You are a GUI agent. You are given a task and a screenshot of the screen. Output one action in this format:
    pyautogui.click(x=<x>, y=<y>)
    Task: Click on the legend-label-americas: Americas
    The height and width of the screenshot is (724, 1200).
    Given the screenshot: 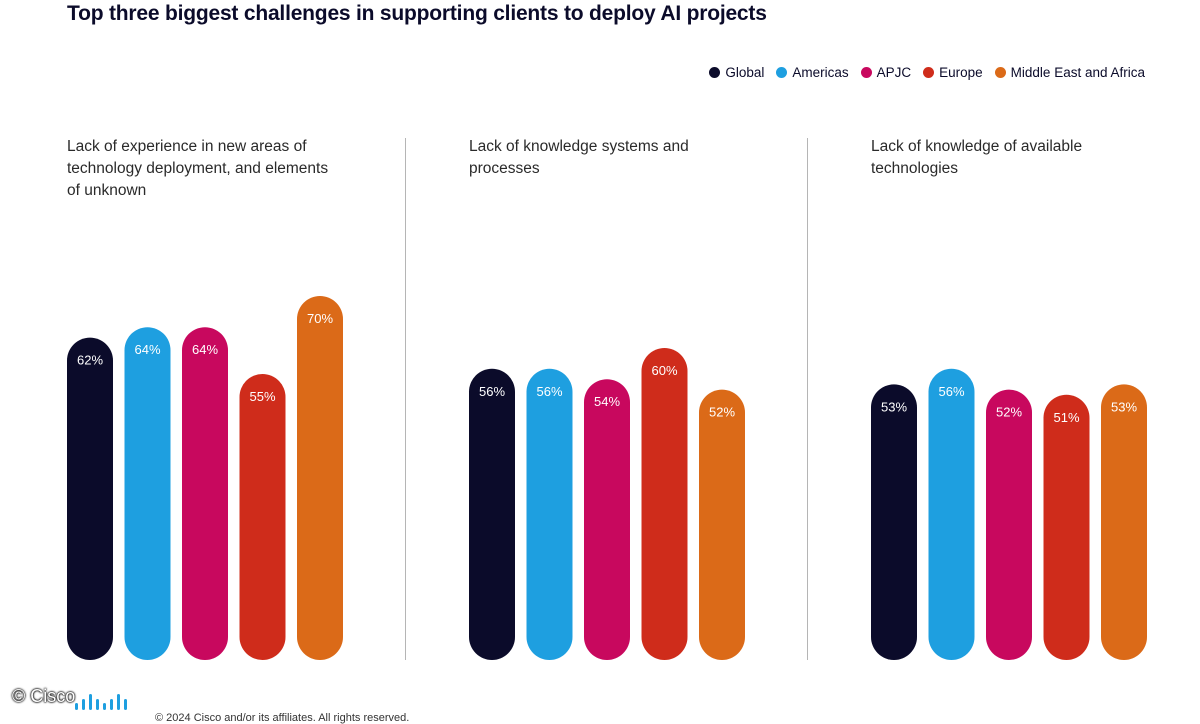 What is the action you would take?
    pyautogui.click(x=820, y=72)
    